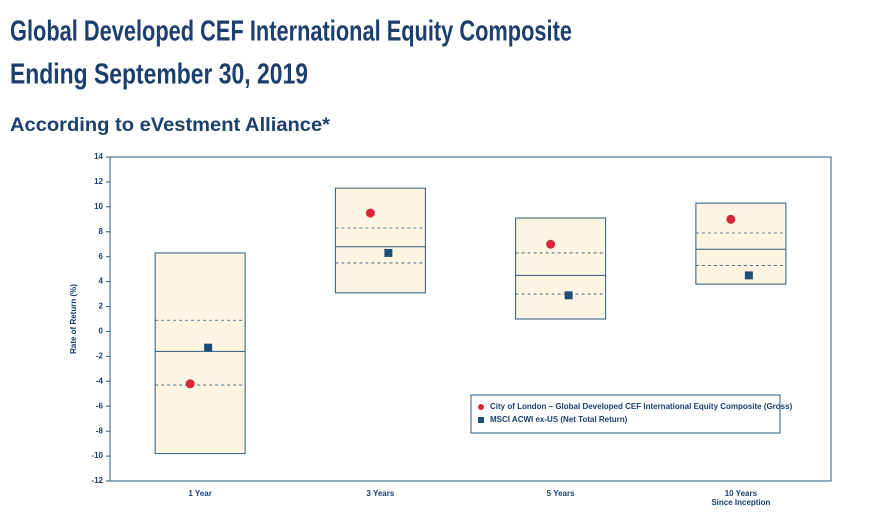  I want to click on y-tick-label: 6, so click(101, 256).